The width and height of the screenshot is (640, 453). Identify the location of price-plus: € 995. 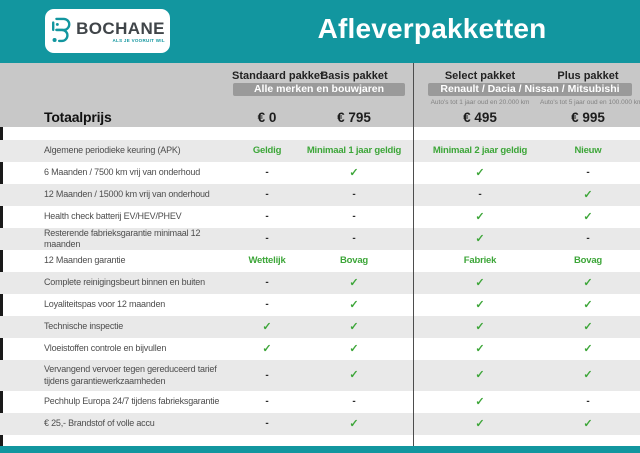
(588, 117).